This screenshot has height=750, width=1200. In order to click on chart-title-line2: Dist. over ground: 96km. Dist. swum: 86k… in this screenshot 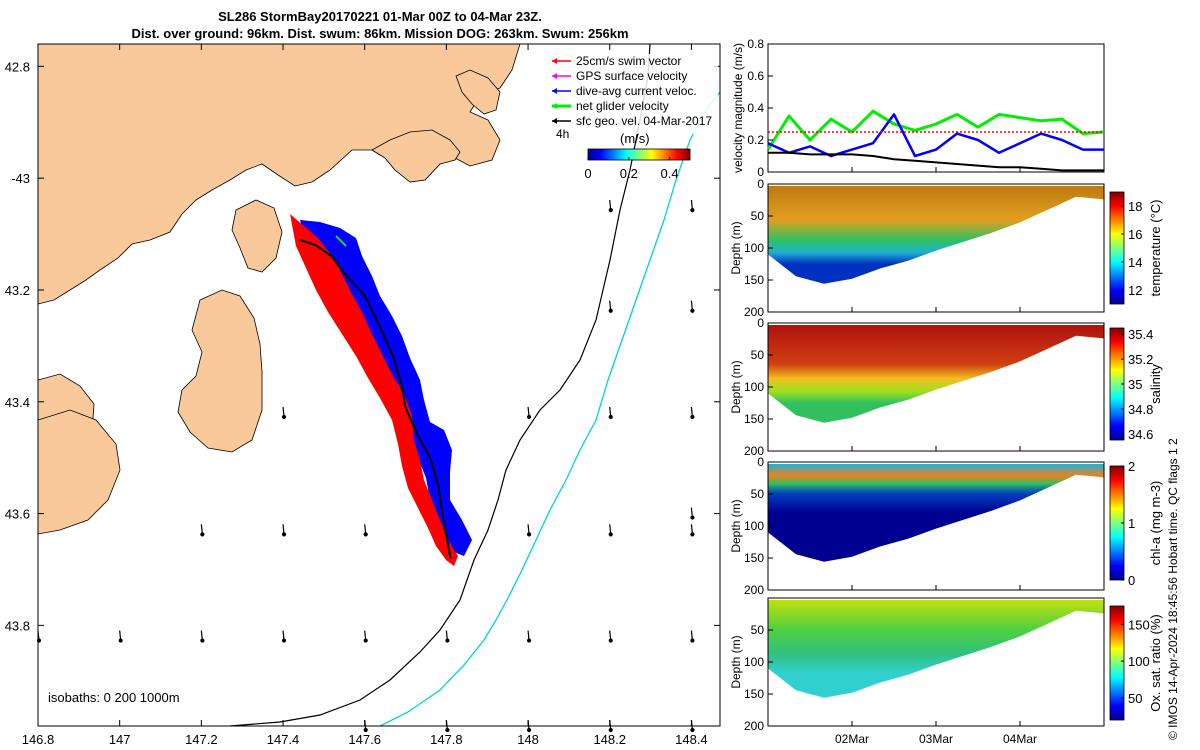, I will do `click(380, 33)`.